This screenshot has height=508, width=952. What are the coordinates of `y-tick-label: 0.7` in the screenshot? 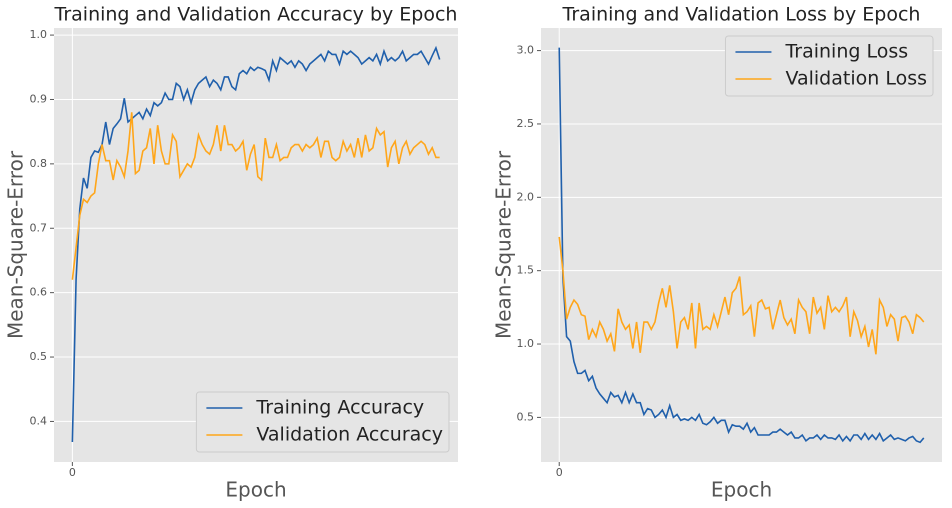 It's located at (39, 227).